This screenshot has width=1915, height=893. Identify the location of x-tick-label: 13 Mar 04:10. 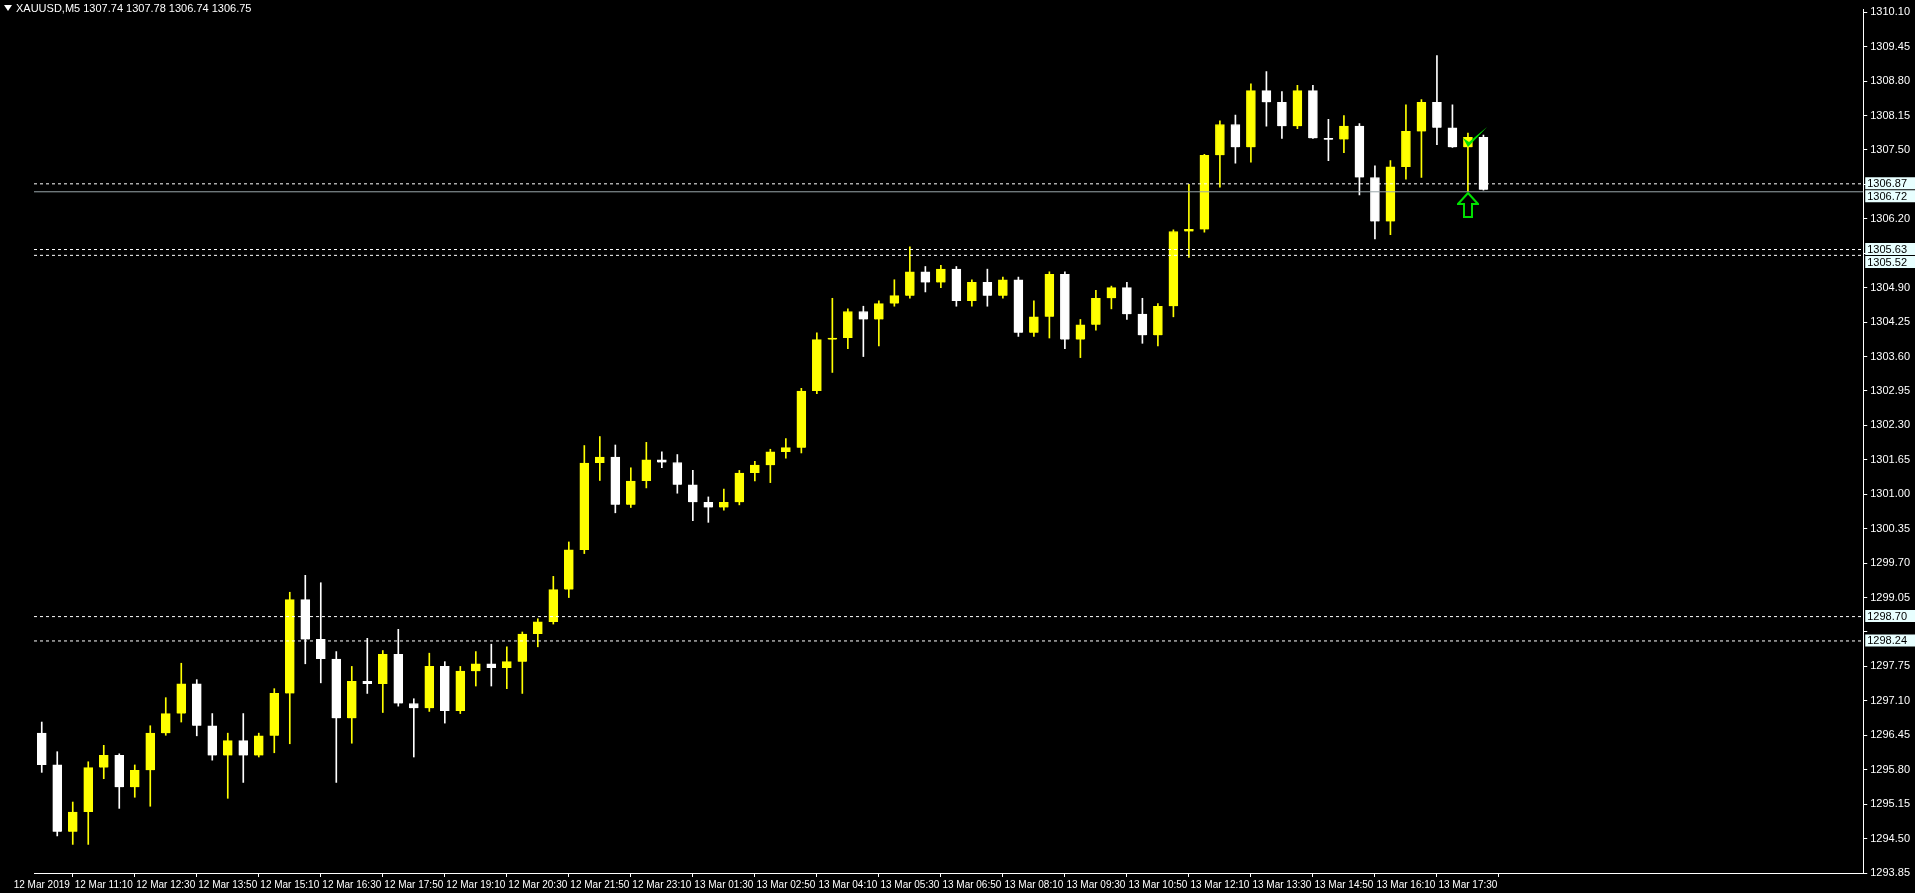
(848, 884).